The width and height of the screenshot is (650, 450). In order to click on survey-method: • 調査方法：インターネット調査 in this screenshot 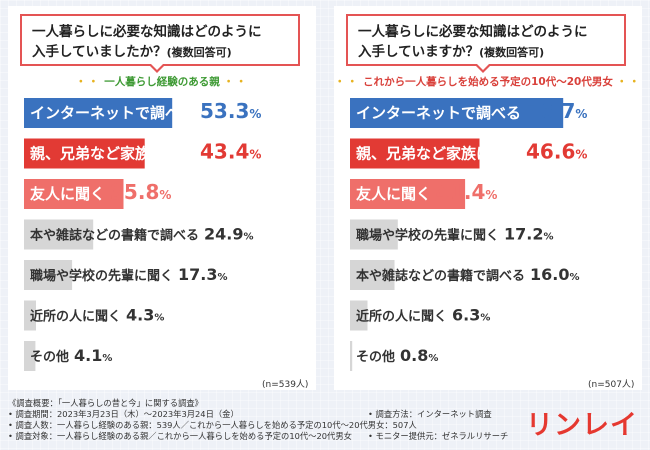, I will do `click(430, 414)`.